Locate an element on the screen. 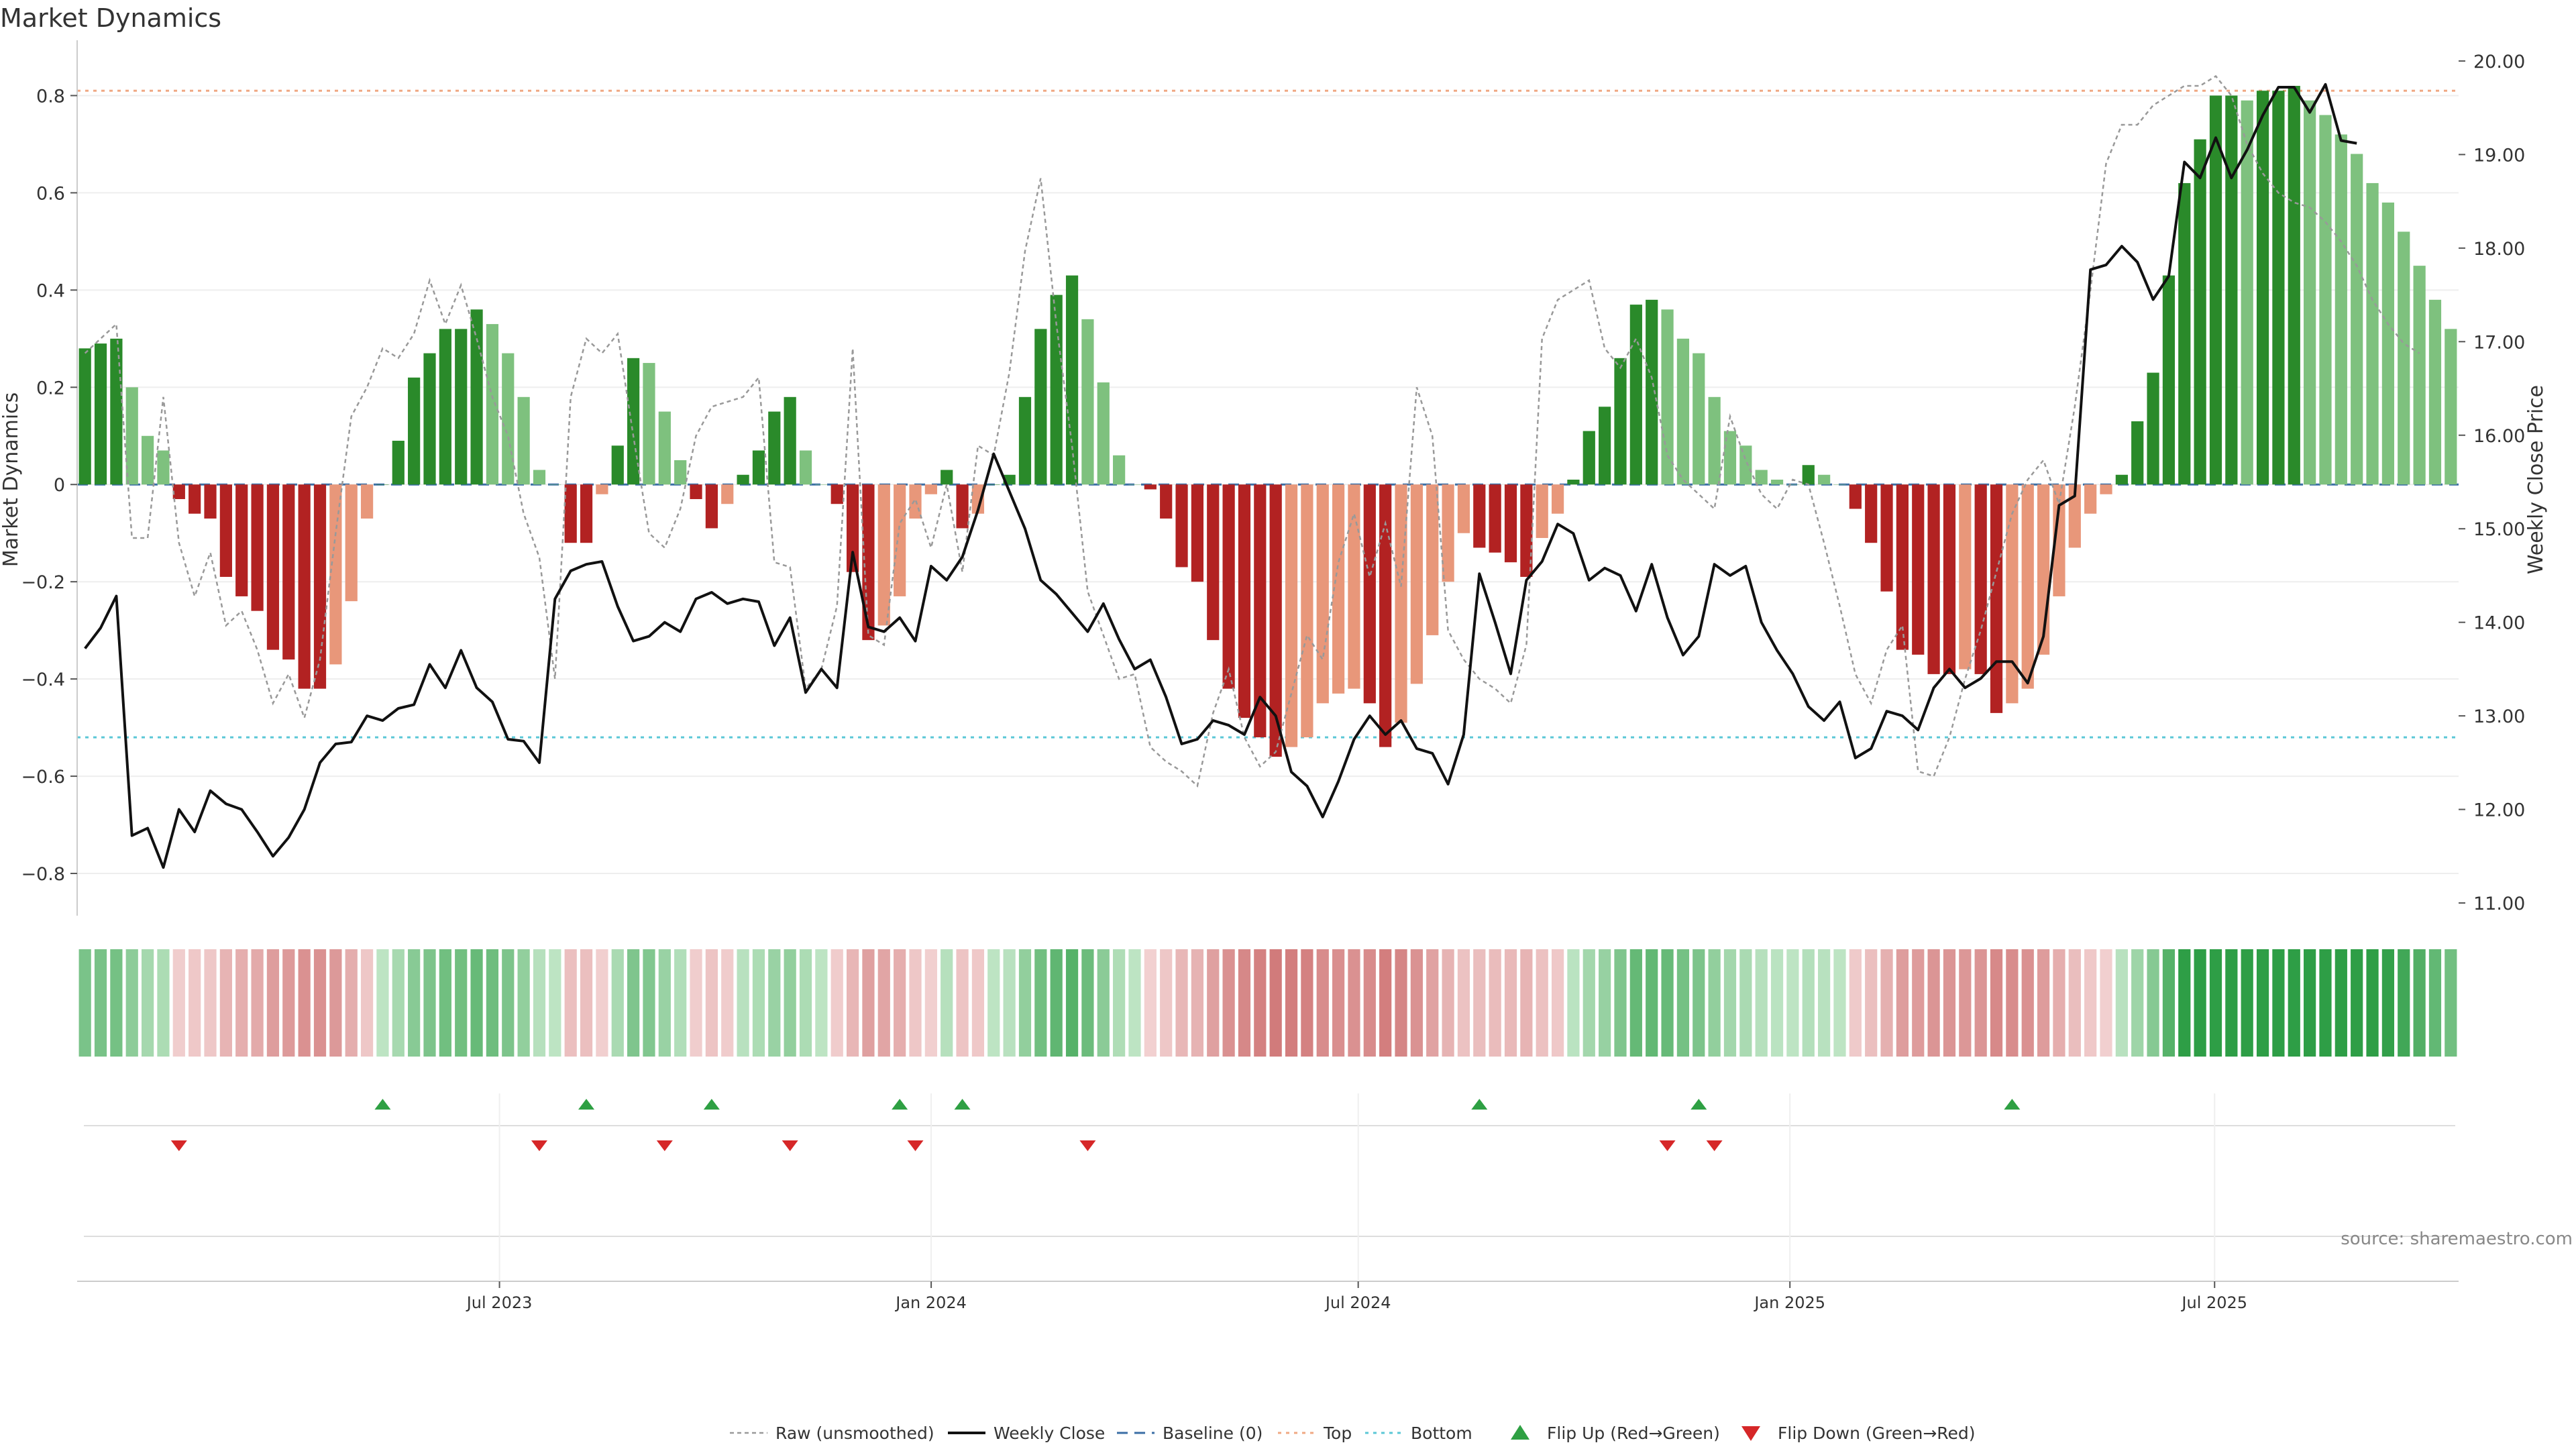 The height and width of the screenshot is (1449, 2576). y2-tick-label: 14.00 is located at coordinates (2499, 623).